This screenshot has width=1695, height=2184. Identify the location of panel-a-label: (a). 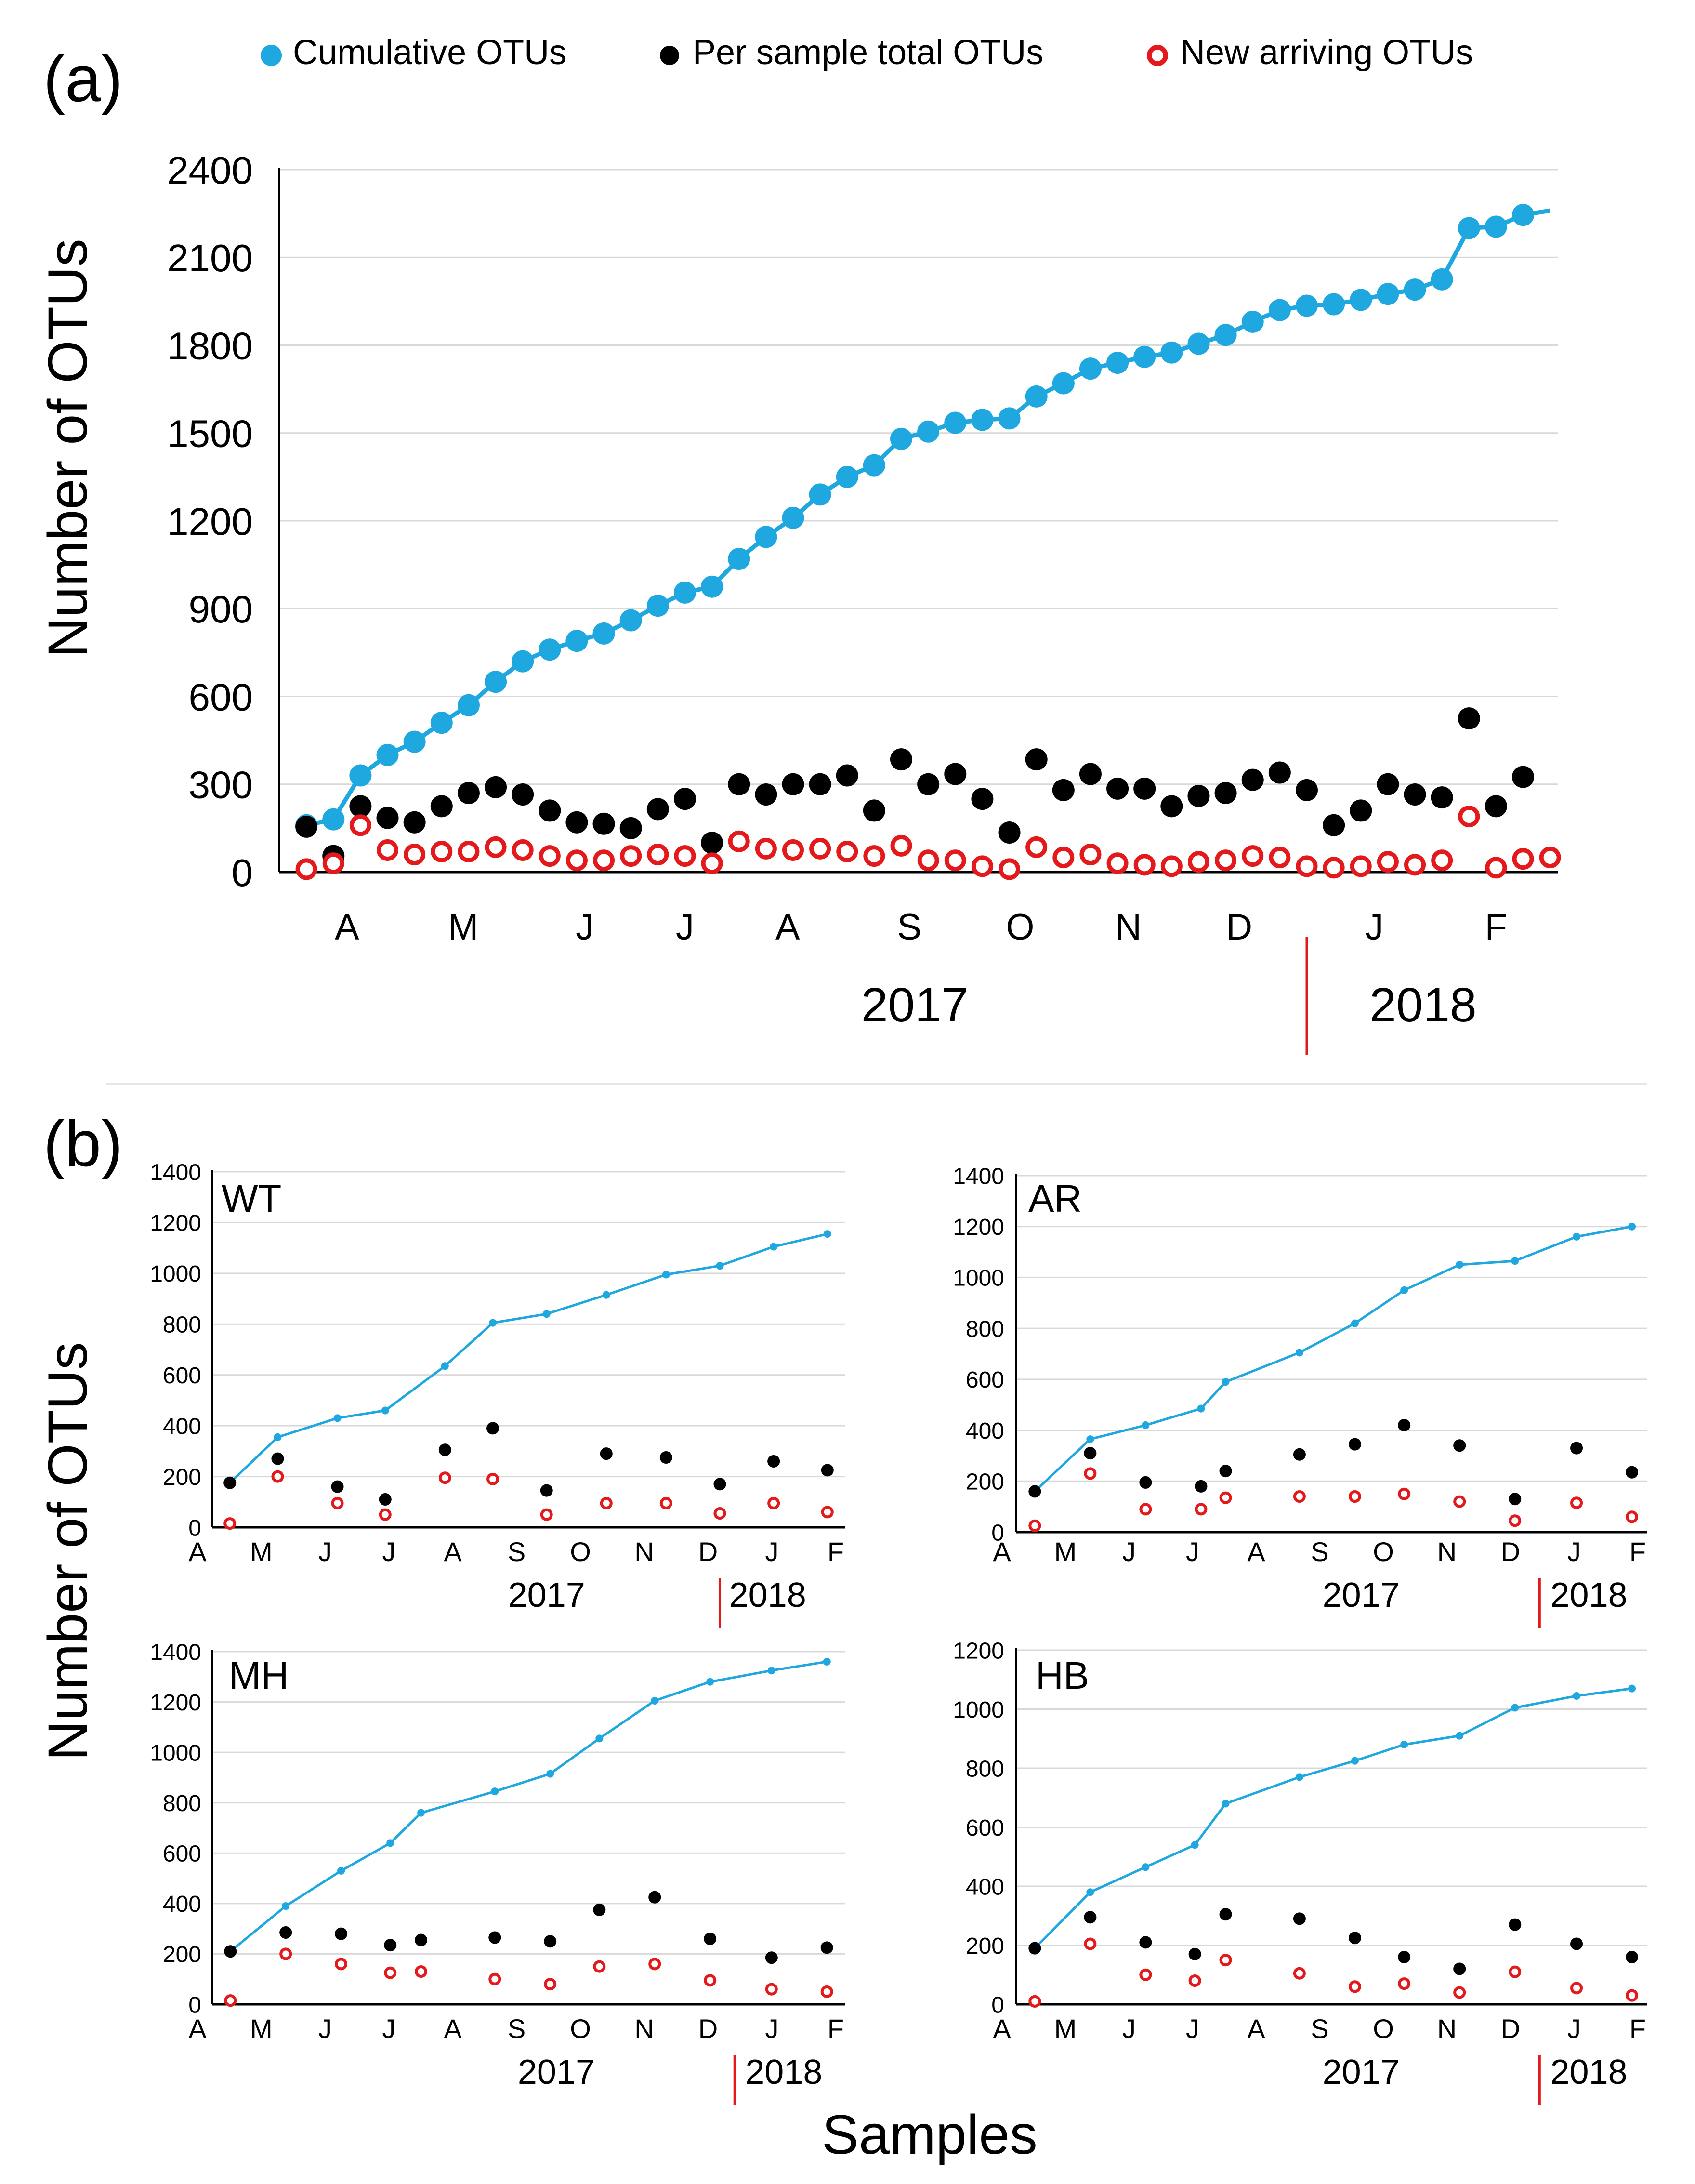
(83, 78).